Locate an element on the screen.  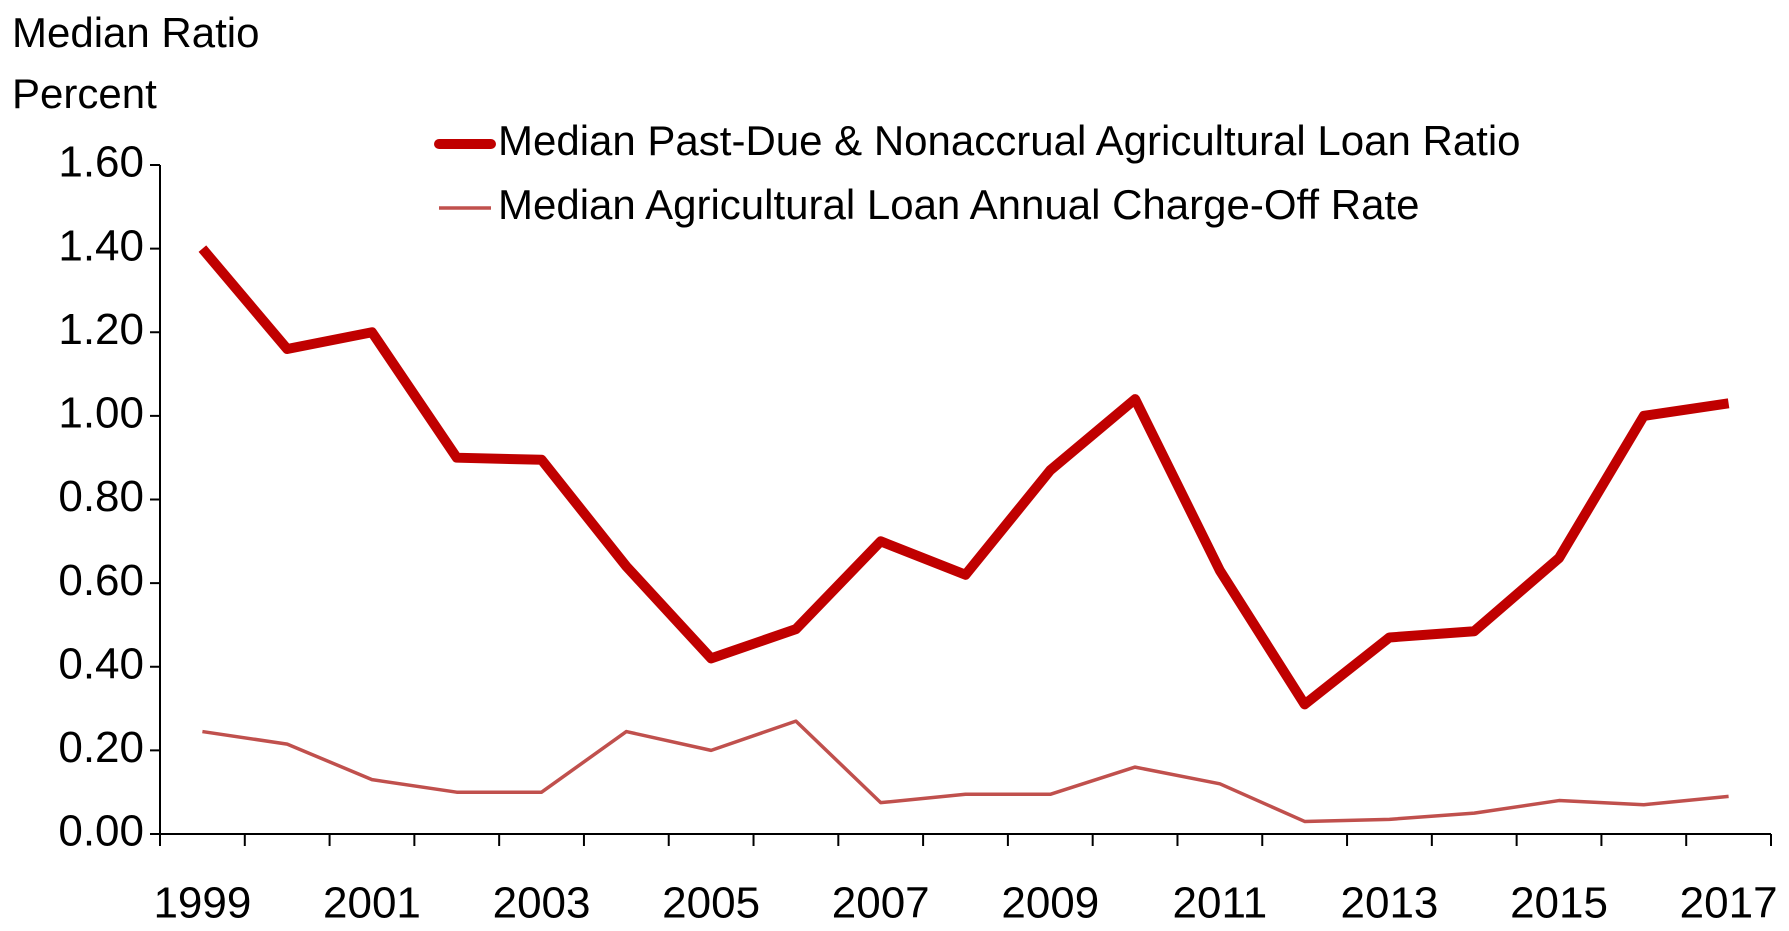
x-tick-label: 2009 is located at coordinates (1050, 903).